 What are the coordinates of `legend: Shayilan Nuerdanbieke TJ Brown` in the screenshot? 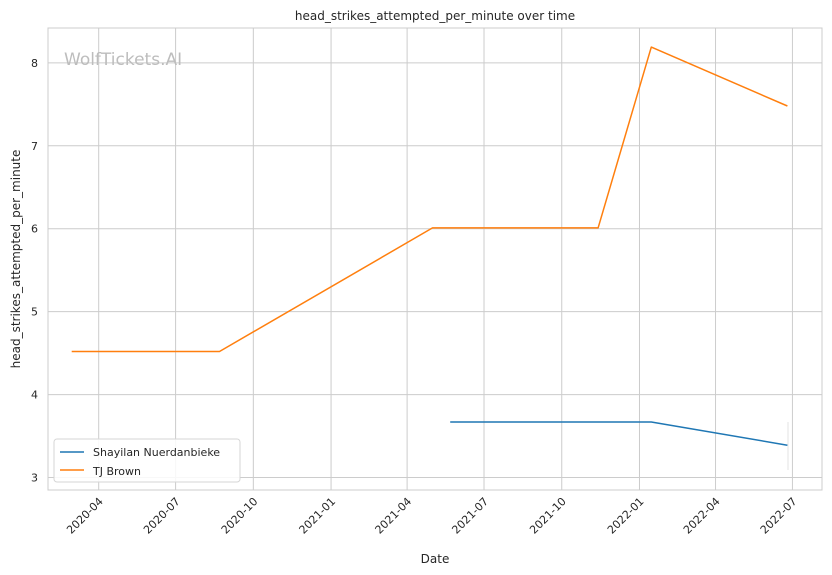 It's located at (147, 460).